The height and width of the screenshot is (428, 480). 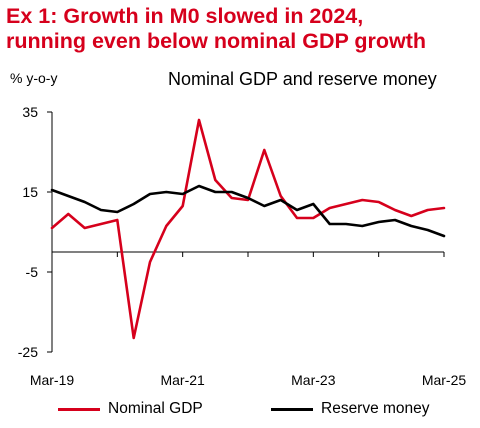 What do you see at coordinates (52, 380) in the screenshot?
I see `x-tick-label: Mar-19` at bounding box center [52, 380].